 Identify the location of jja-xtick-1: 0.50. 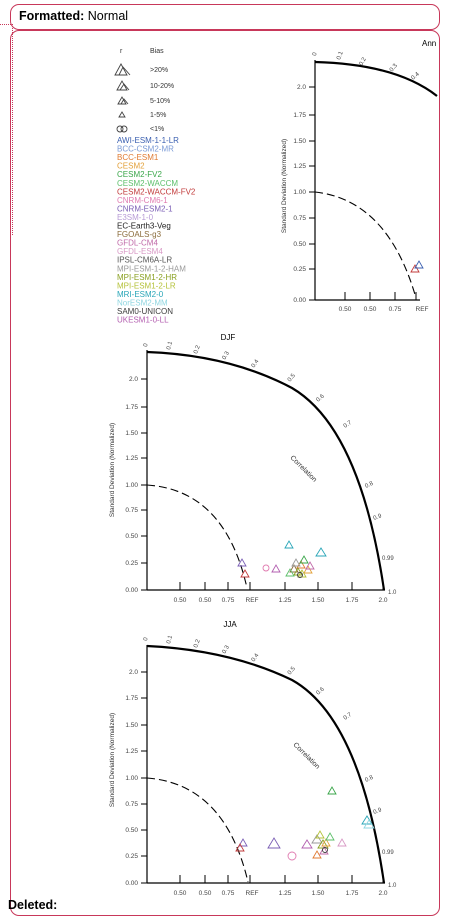
(205, 893).